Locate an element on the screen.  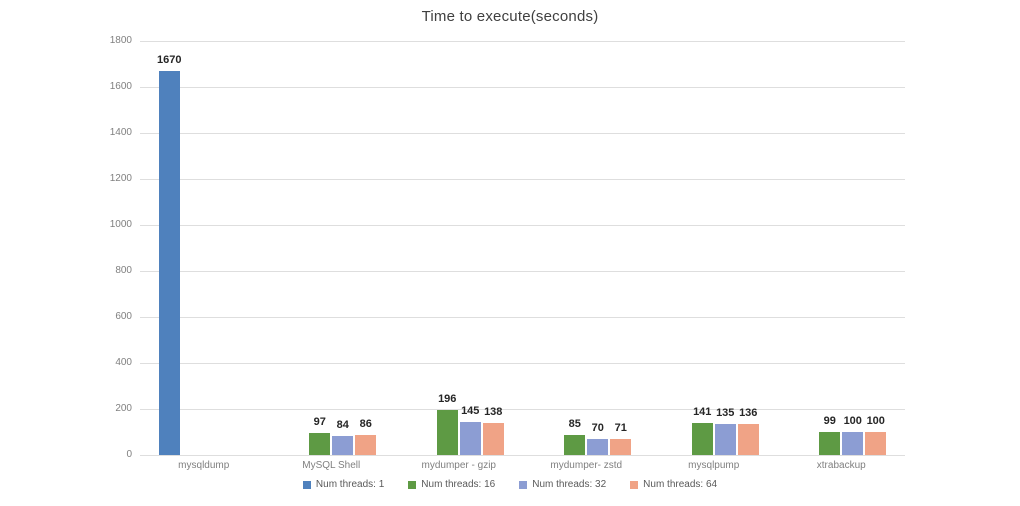
bar-value-label: 84 is located at coordinates (342, 425).